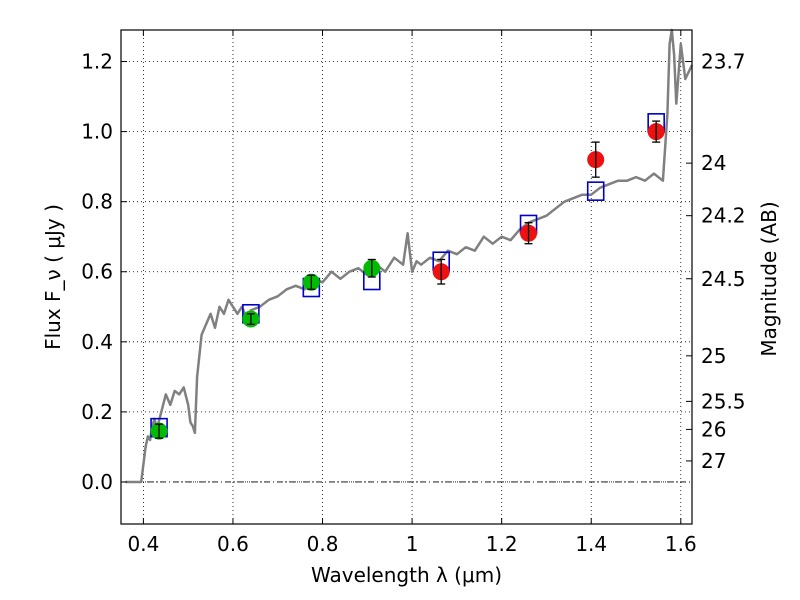  Describe the element at coordinates (97, 482) in the screenshot. I see `y-tick-label: 0.0` at that location.